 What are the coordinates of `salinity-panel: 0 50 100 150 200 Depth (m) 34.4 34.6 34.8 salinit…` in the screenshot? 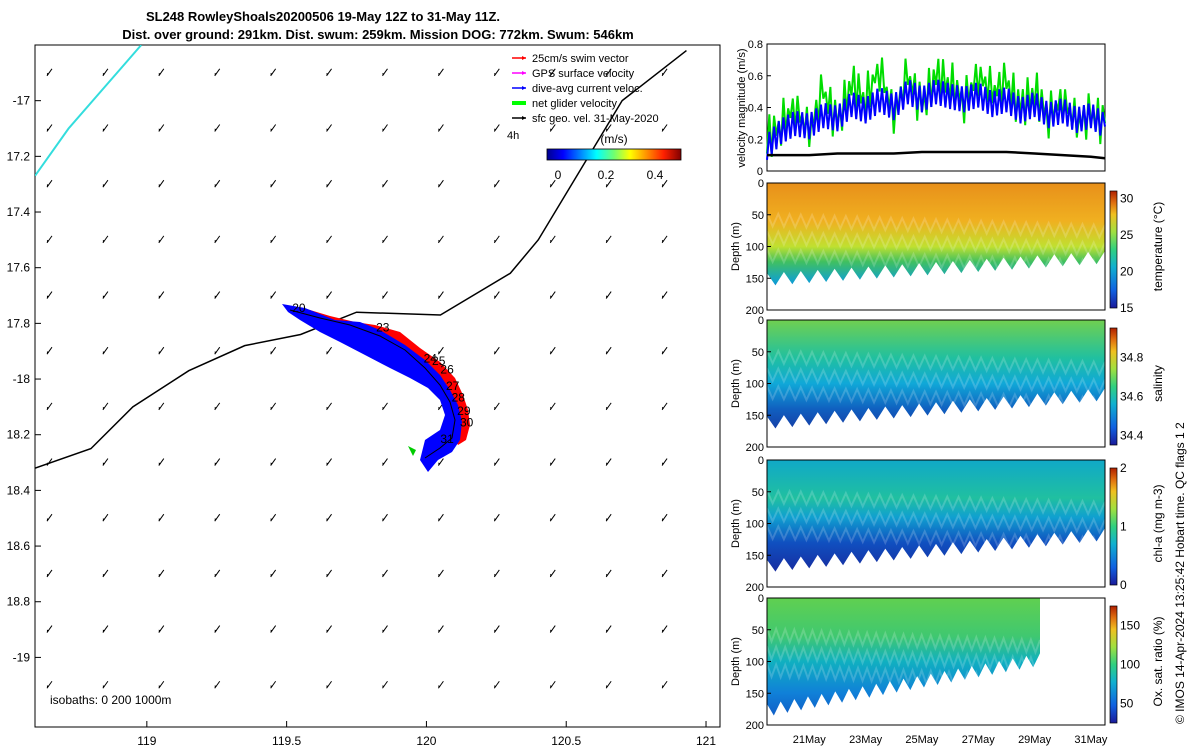 It's located at (947, 384).